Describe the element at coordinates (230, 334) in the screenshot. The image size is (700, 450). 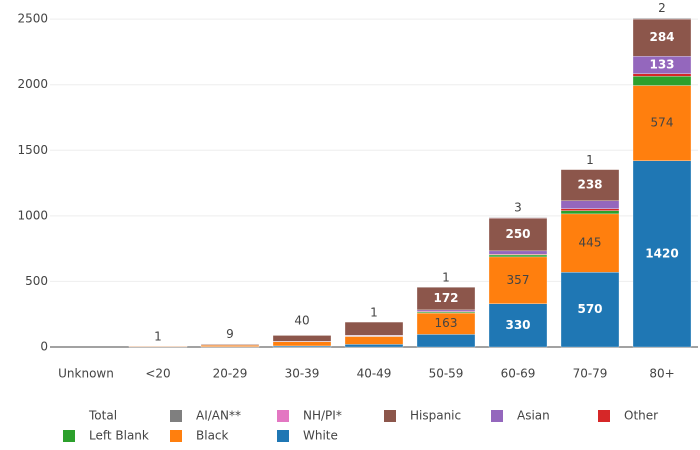
I see `total-label: 9` at that location.